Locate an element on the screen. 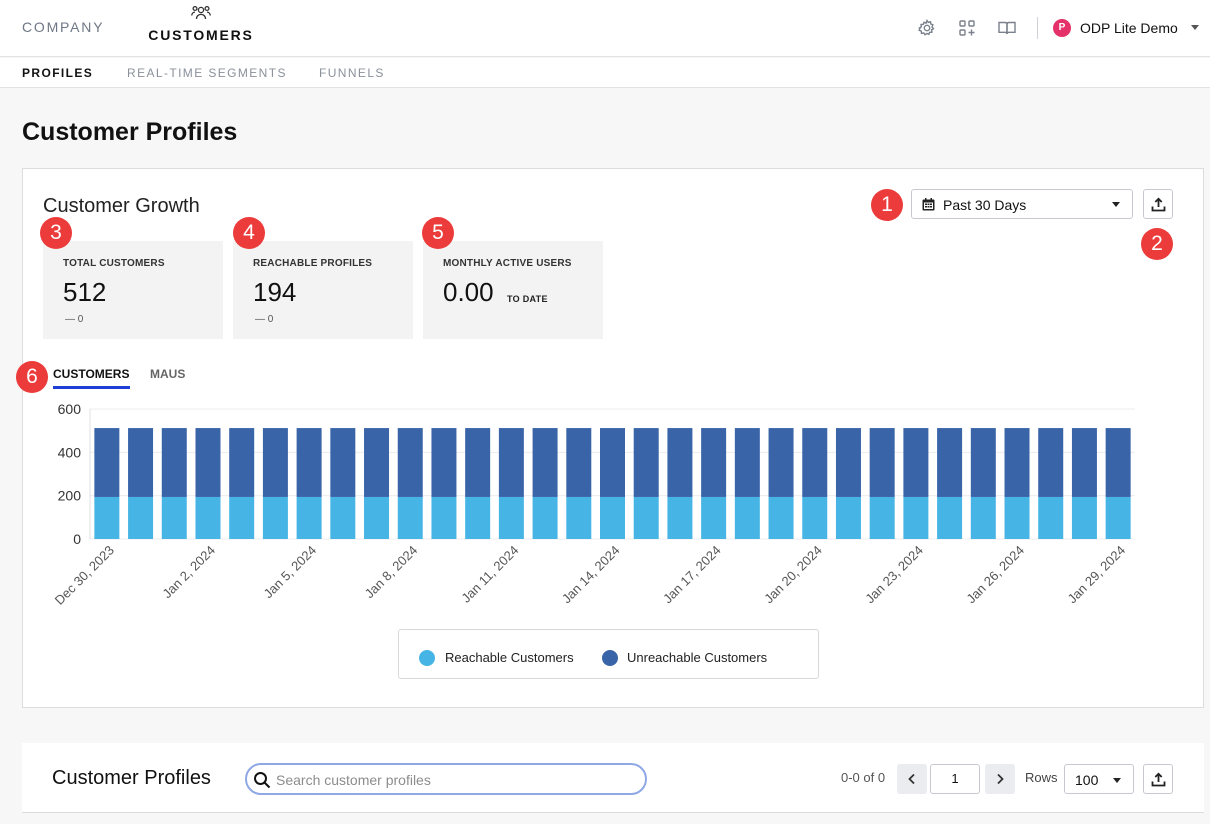 This screenshot has height=824, width=1210. org-name: ODP Lite Demo is located at coordinates (1129, 28).